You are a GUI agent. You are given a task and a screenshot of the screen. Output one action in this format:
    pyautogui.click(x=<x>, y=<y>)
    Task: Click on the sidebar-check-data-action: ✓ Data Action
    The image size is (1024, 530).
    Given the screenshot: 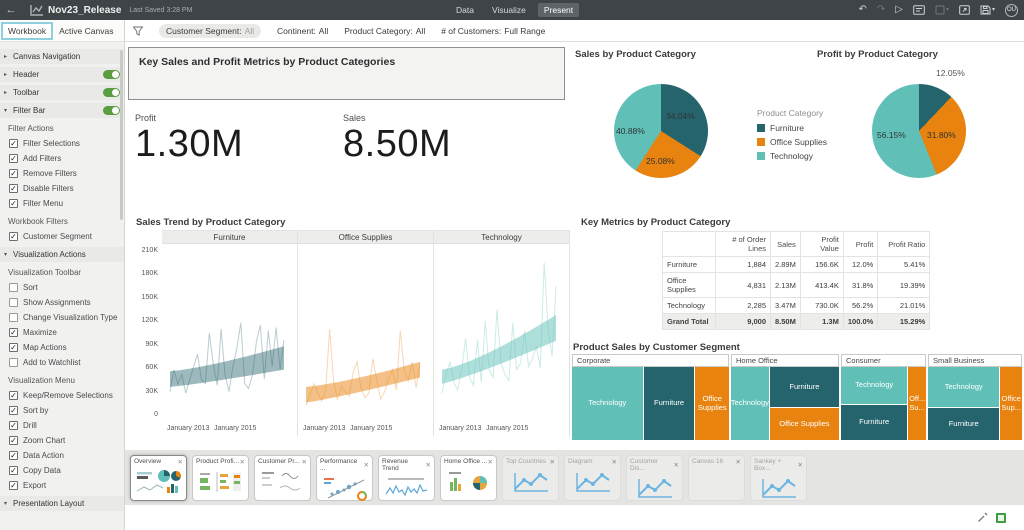 What is the action you would take?
    pyautogui.click(x=62, y=455)
    